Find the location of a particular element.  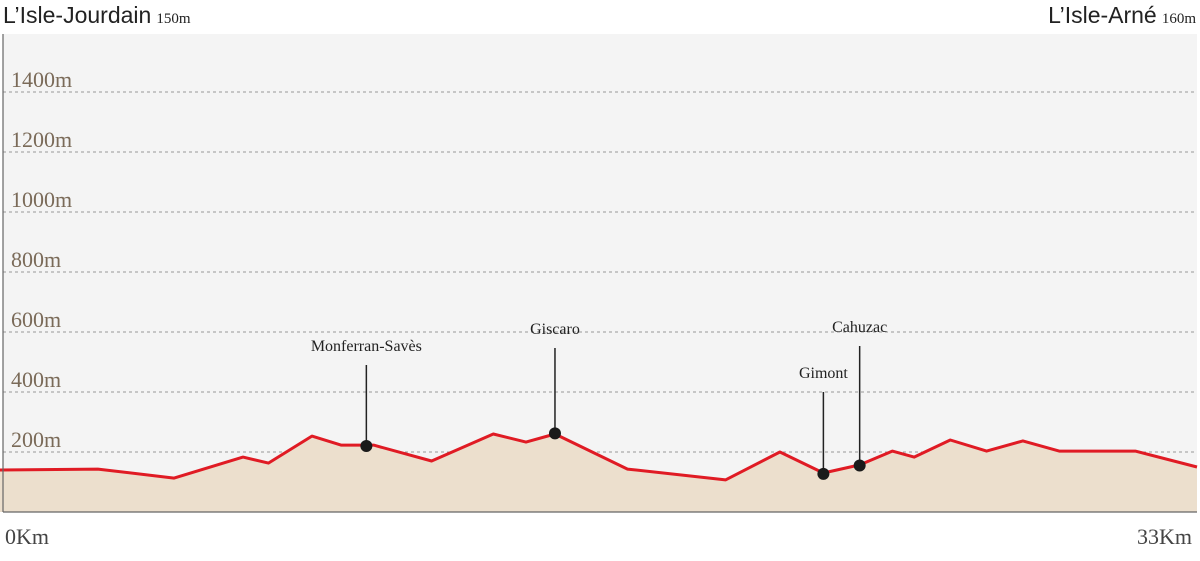

y-tick-label: 800m is located at coordinates (36, 259).